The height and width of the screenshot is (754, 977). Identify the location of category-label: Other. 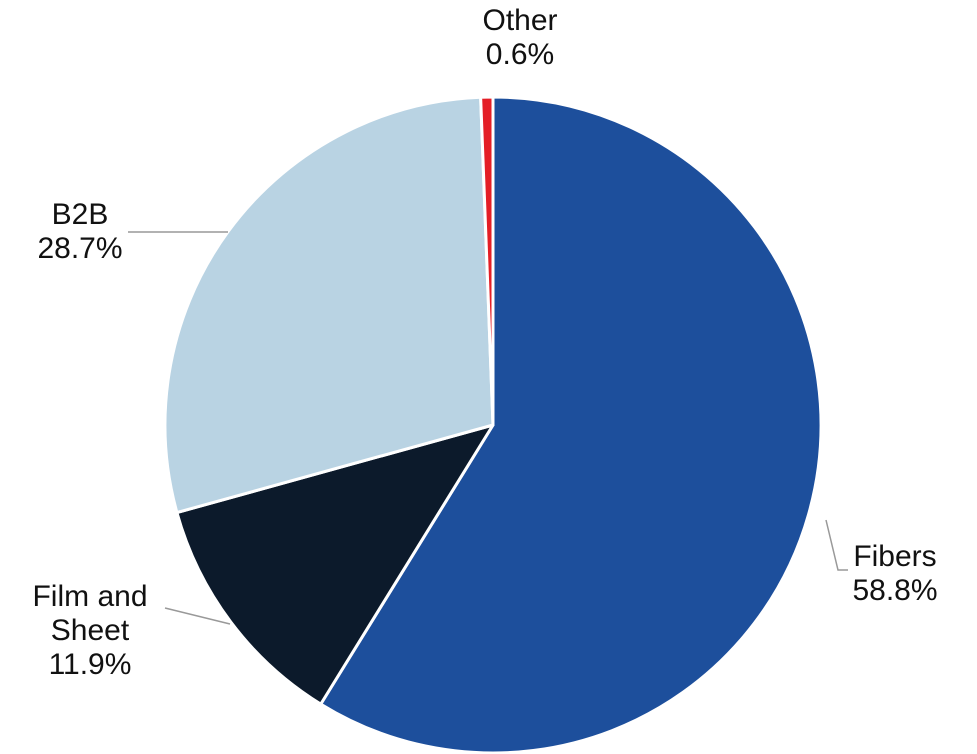
(520, 20).